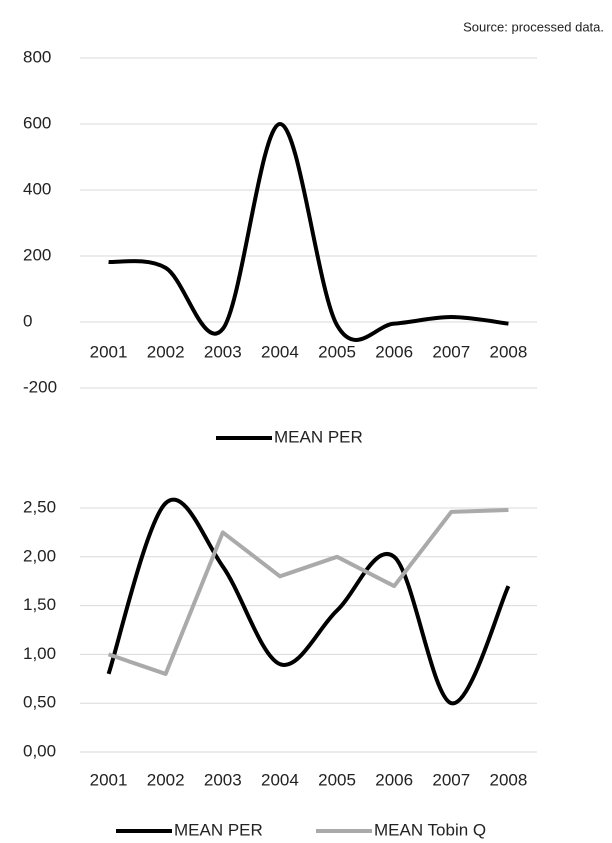  What do you see at coordinates (533, 26) in the screenshot?
I see `source-note: Source: processed data.` at bounding box center [533, 26].